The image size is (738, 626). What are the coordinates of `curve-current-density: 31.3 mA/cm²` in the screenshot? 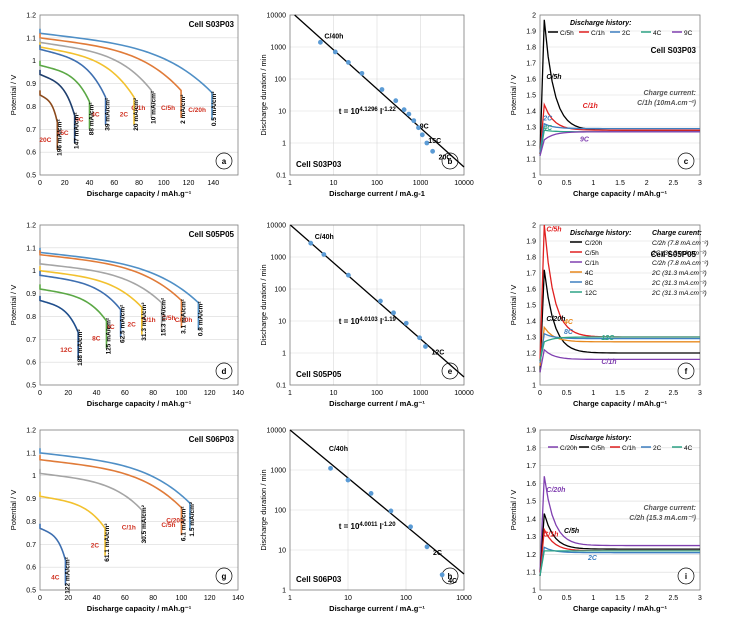 It's located at (144, 321).